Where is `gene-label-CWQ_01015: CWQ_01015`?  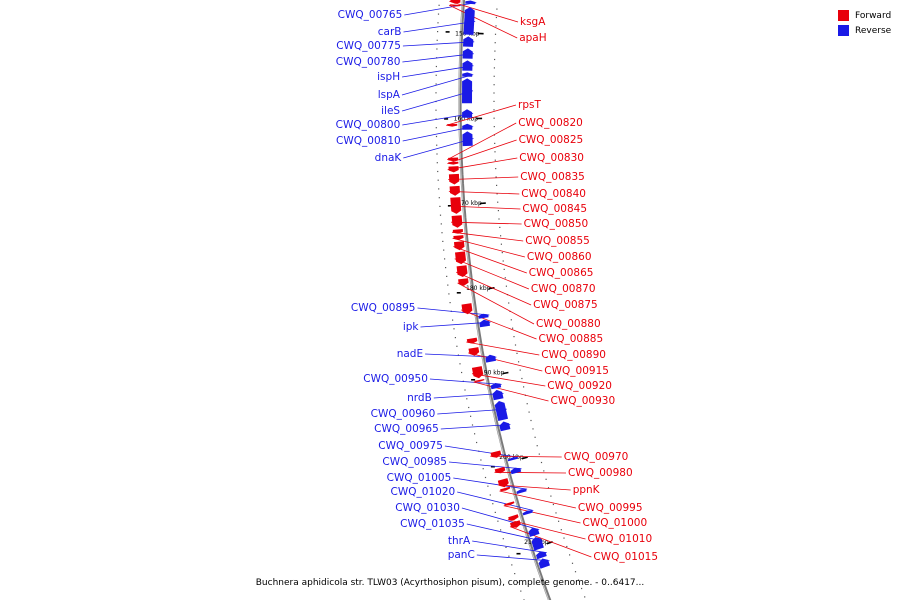
gene-label-CWQ_01015: CWQ_01015 is located at coordinates (625, 557).